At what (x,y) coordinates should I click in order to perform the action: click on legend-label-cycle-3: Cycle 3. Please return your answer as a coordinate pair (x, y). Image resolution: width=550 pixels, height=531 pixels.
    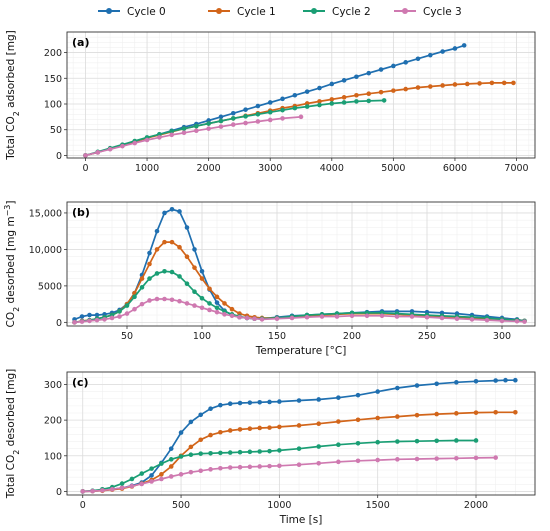
    Looking at the image, I should click on (442, 12).